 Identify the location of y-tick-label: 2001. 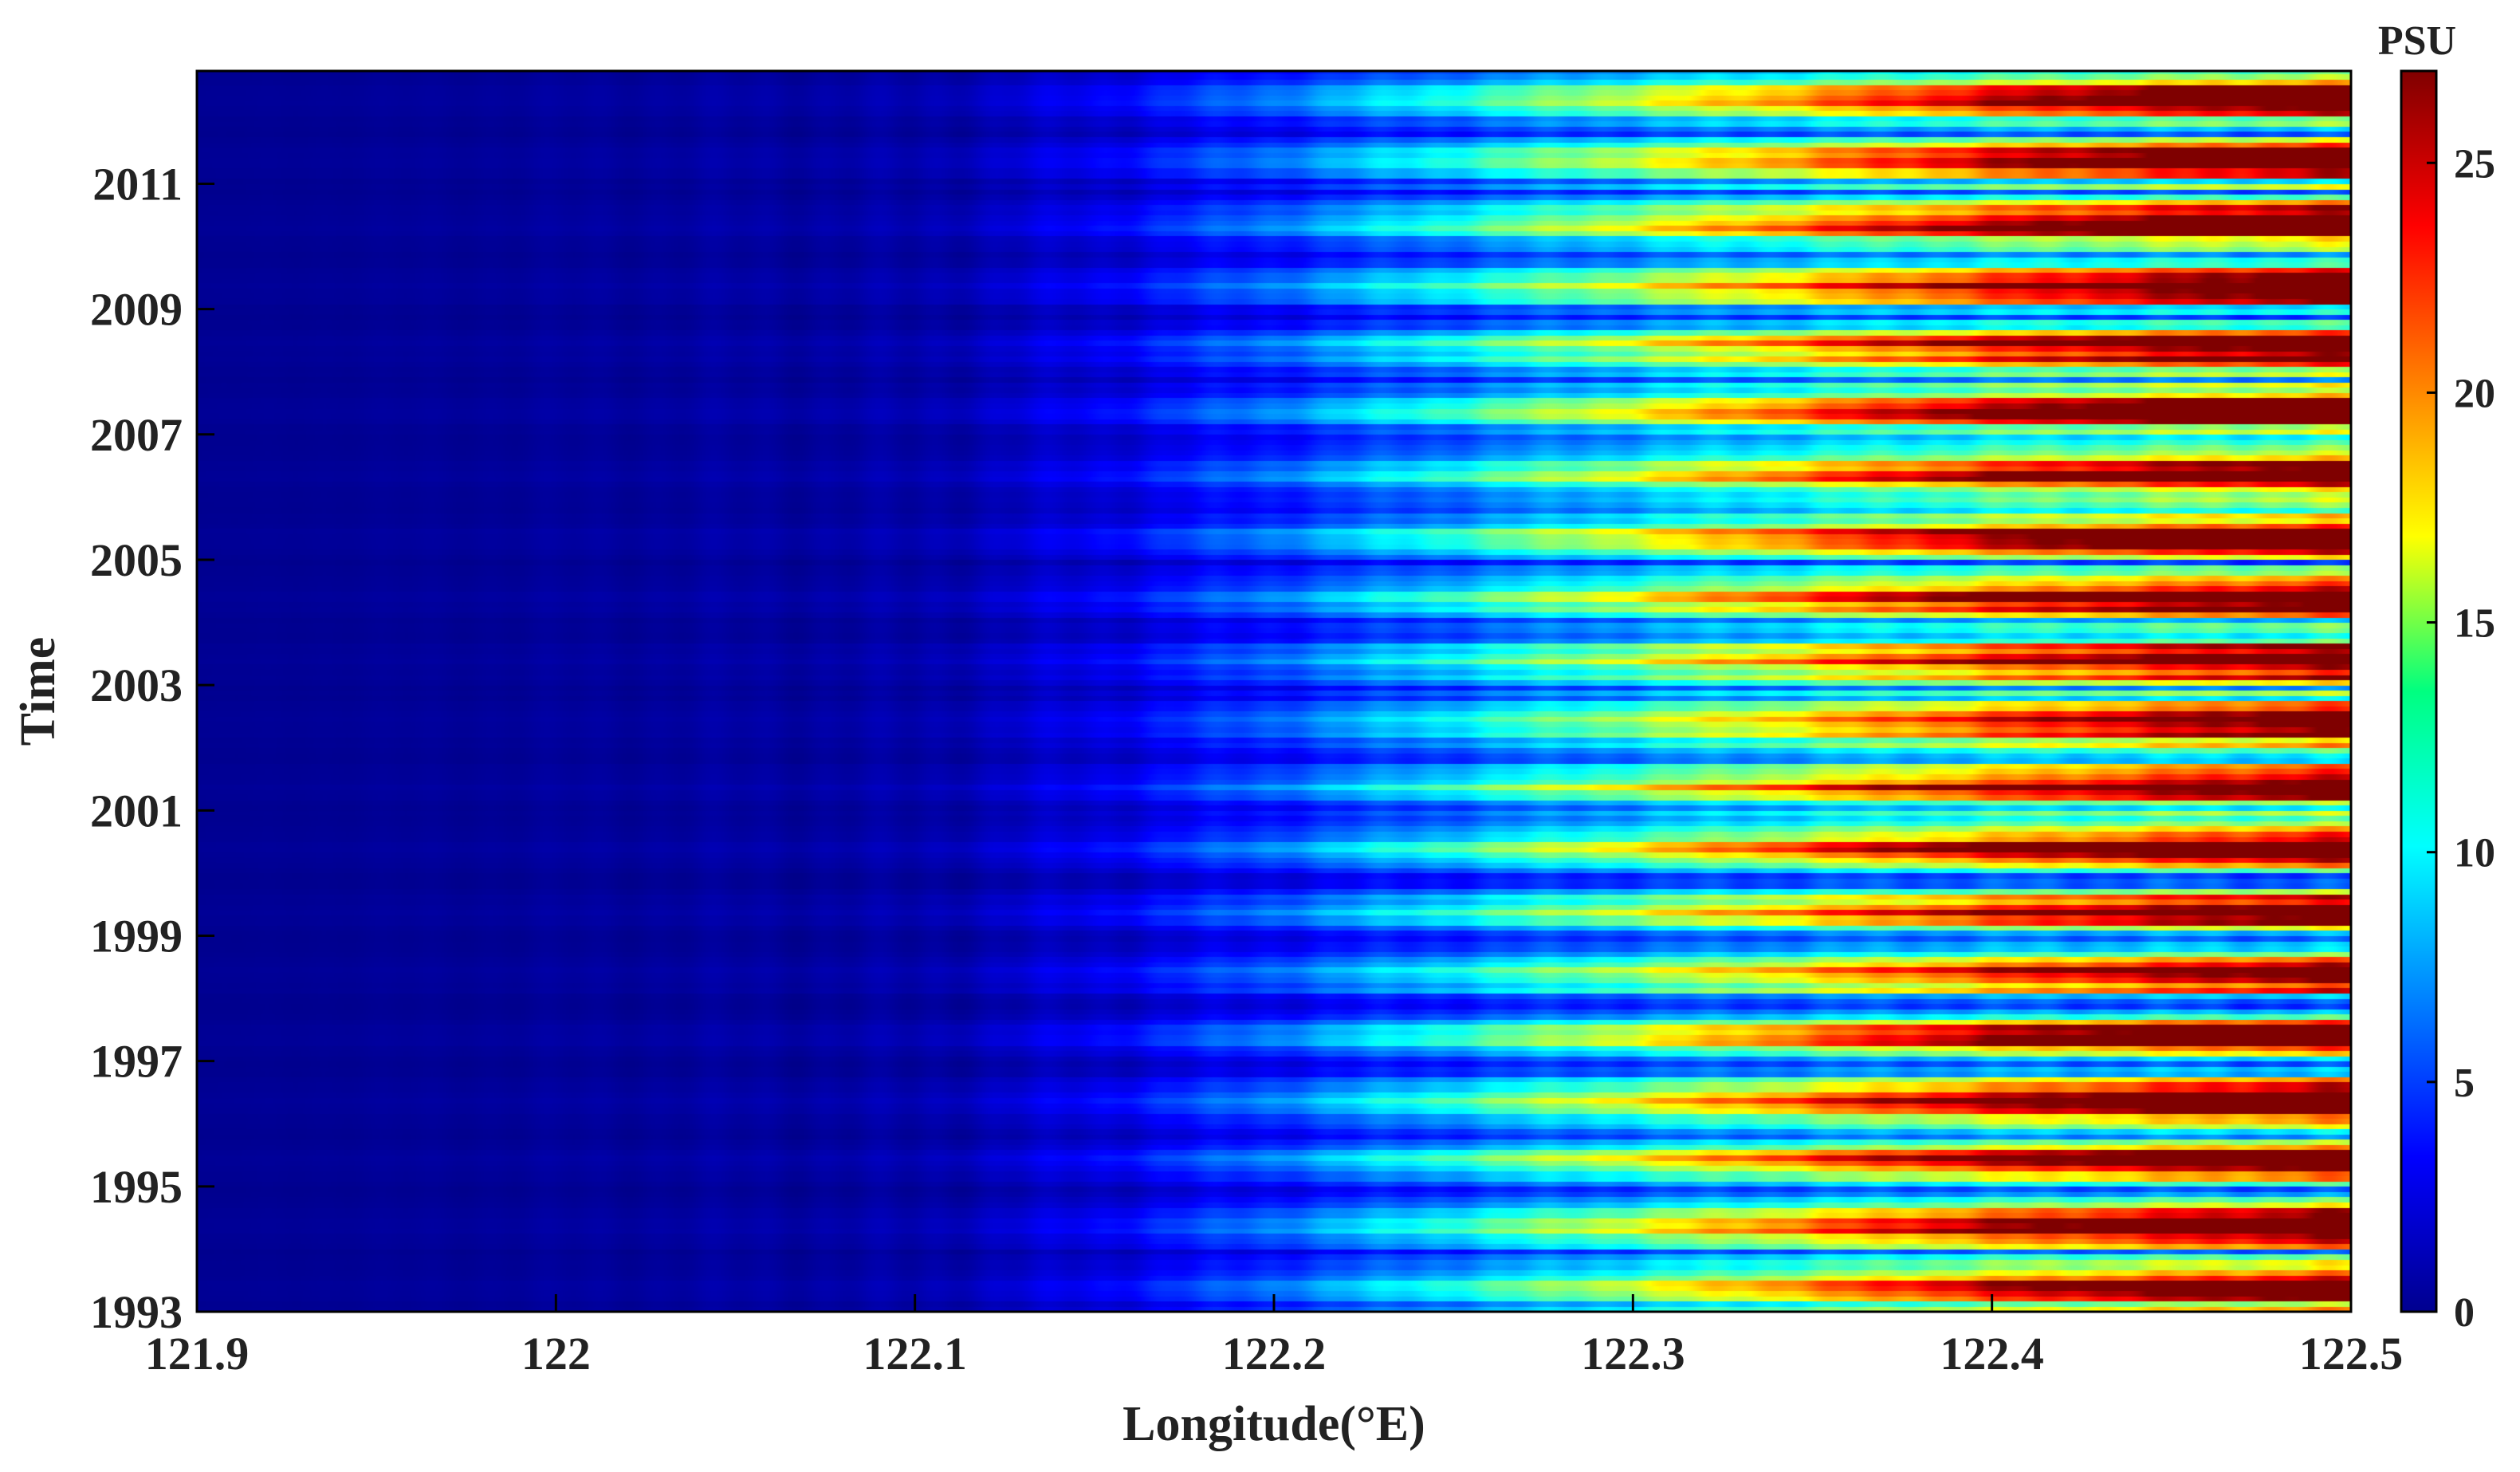
(136, 810).